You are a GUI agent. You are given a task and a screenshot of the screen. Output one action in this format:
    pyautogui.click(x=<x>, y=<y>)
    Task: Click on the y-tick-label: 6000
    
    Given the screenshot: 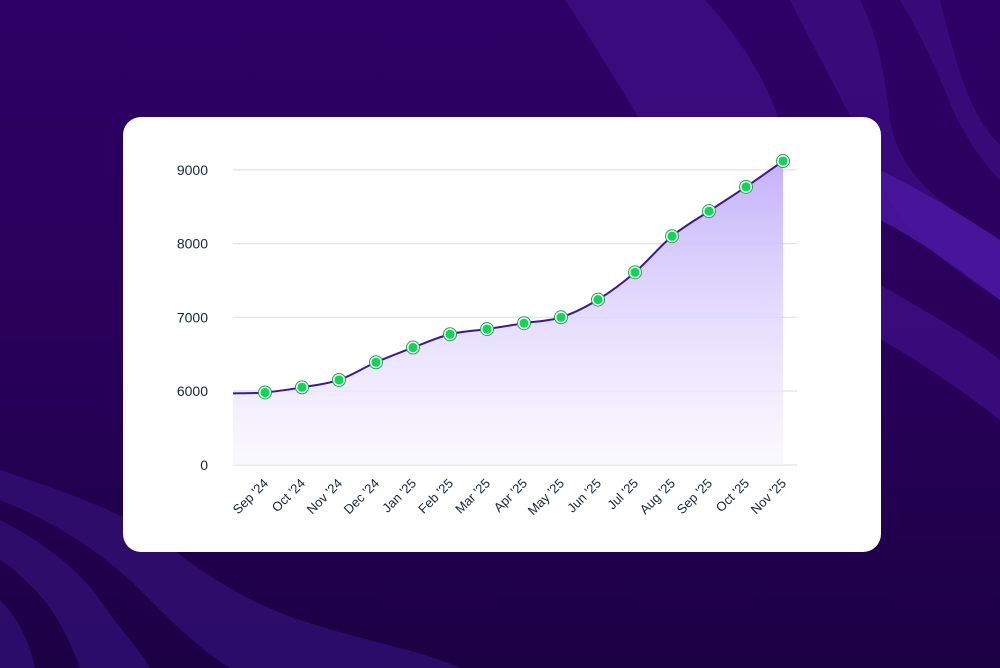 What is the action you would take?
    pyautogui.click(x=192, y=391)
    